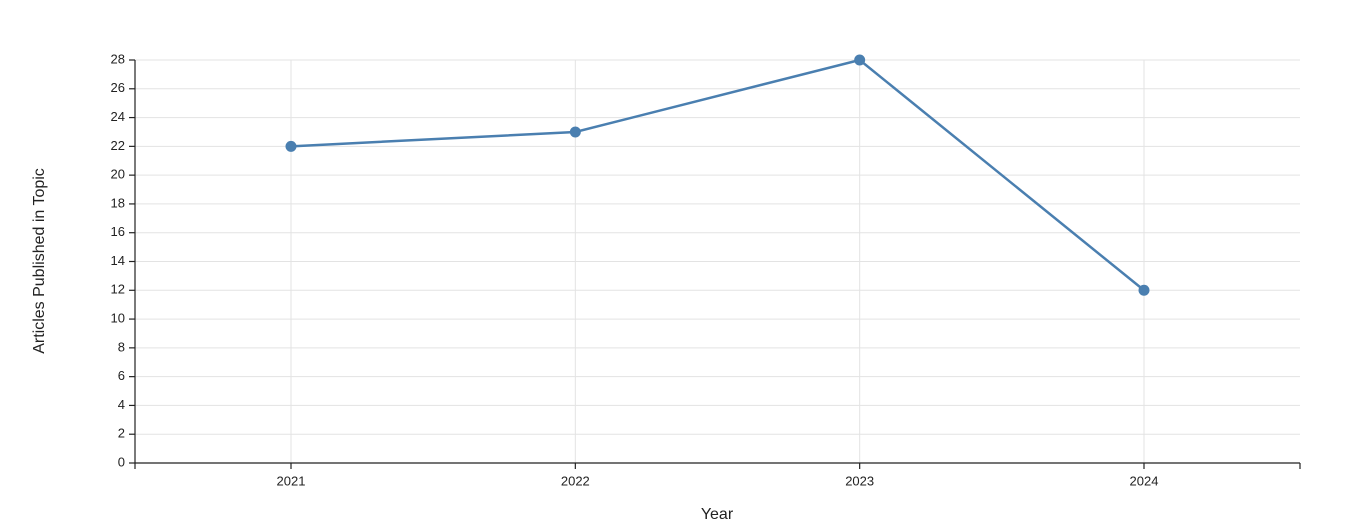 Image resolution: width=1350 pixels, height=520 pixels. Describe the element at coordinates (118, 231) in the screenshot. I see `y-tick-label: 16` at that location.